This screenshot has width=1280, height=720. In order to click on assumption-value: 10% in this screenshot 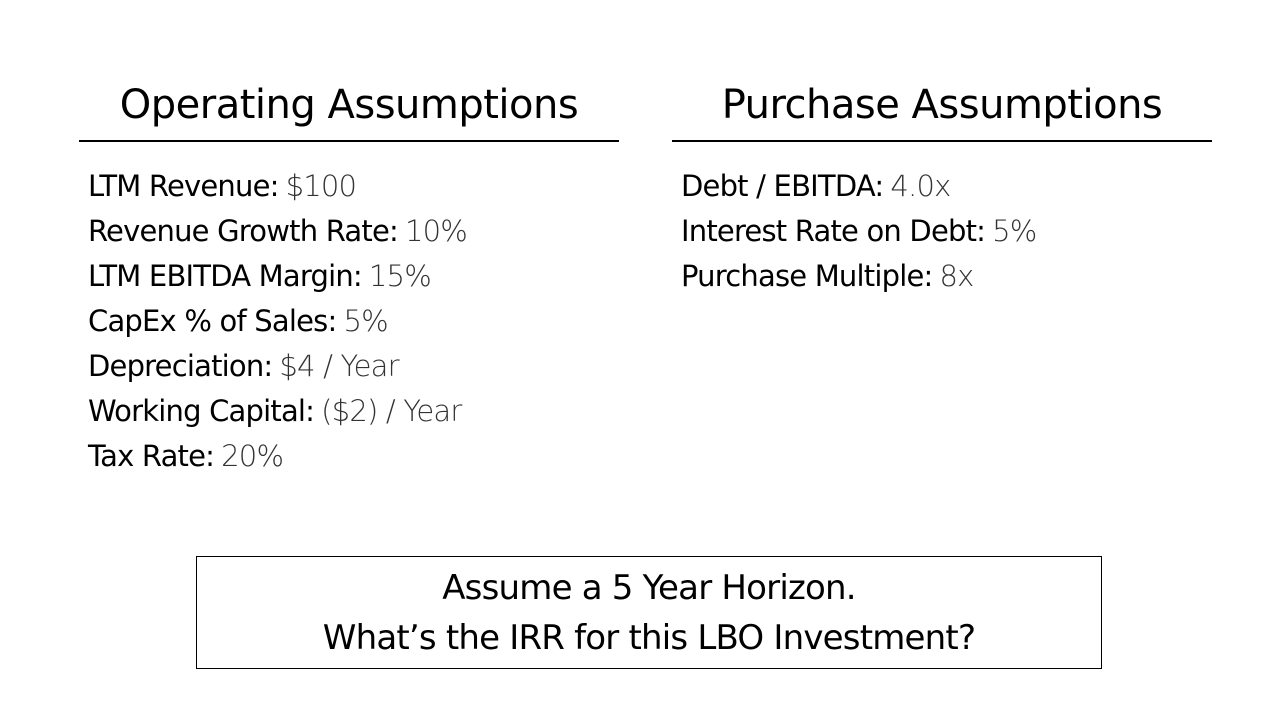, I will do `click(436, 231)`.